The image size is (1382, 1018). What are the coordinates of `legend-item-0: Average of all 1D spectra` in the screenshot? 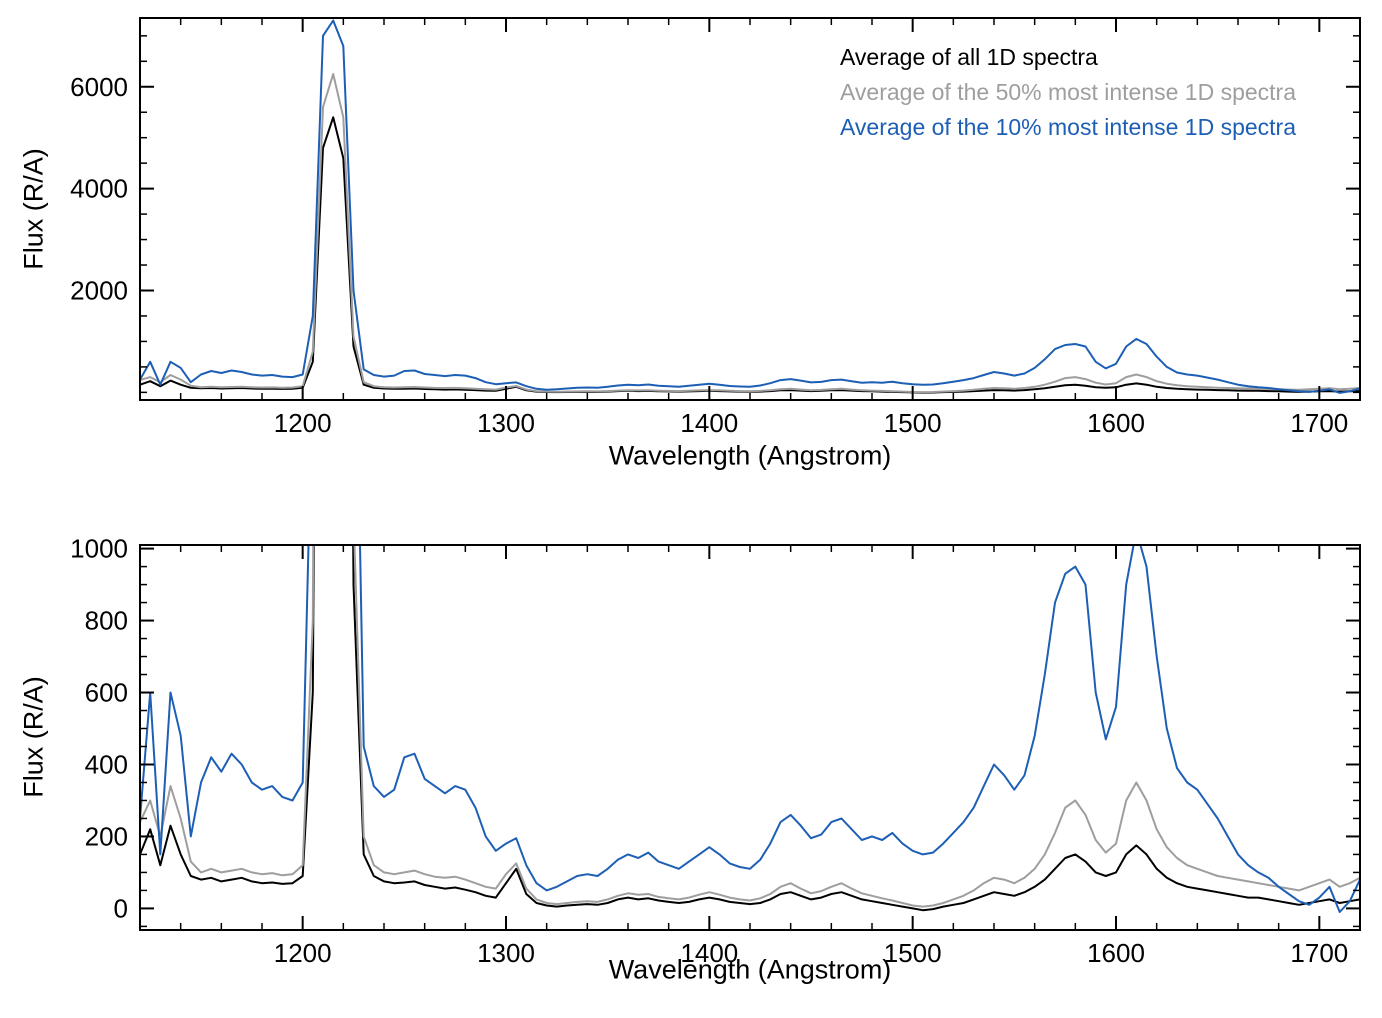 It's located at (969, 57).